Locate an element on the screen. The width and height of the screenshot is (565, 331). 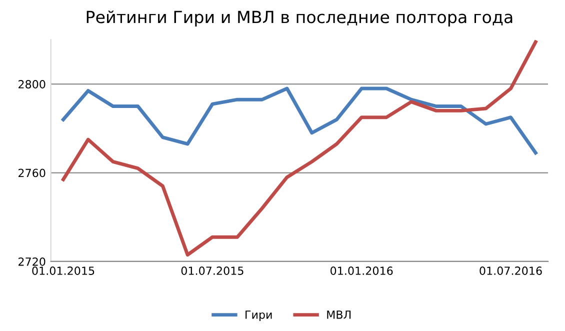
y-tick-label: 2720 is located at coordinates (32, 261).